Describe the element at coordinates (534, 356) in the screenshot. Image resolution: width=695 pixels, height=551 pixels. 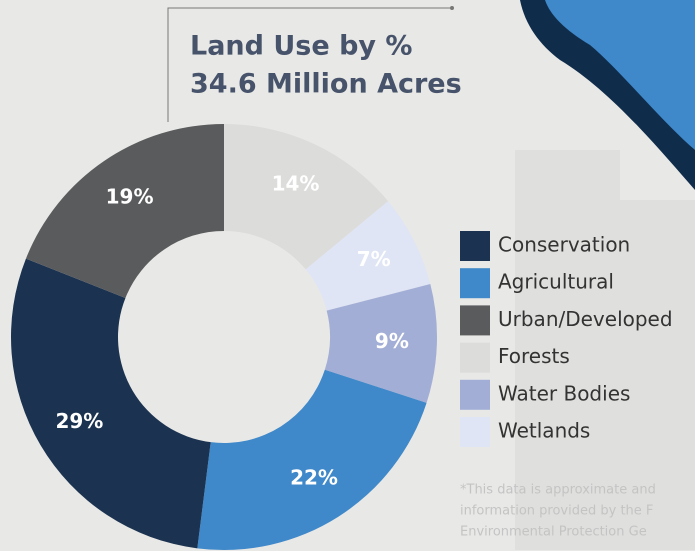
I see `legend-label: Forests` at that location.